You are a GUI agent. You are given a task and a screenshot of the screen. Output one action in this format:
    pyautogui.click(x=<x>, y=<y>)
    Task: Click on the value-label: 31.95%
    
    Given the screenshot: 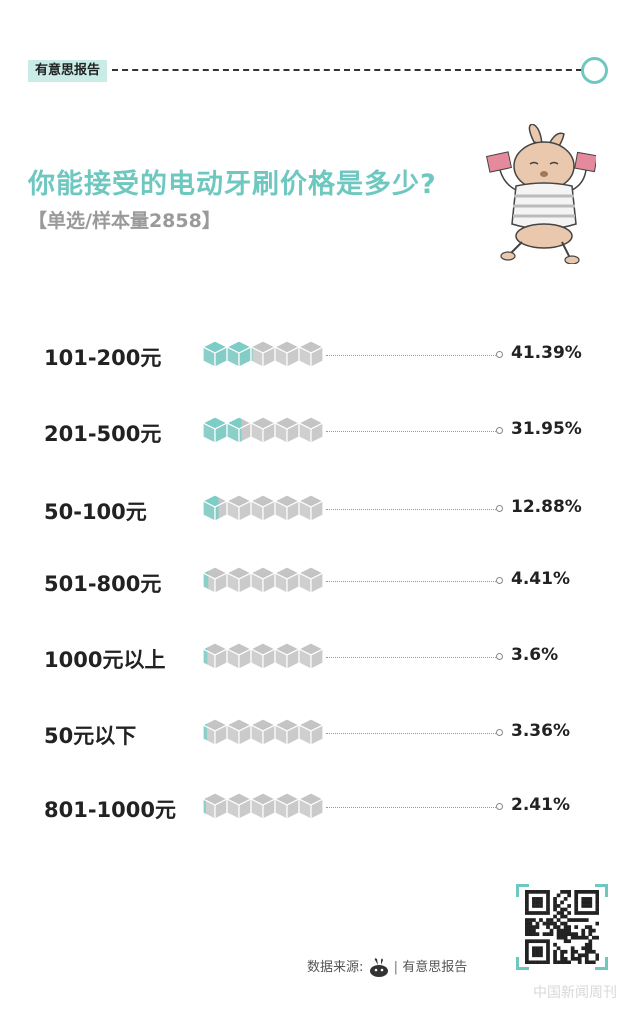 What is the action you would take?
    pyautogui.click(x=546, y=429)
    